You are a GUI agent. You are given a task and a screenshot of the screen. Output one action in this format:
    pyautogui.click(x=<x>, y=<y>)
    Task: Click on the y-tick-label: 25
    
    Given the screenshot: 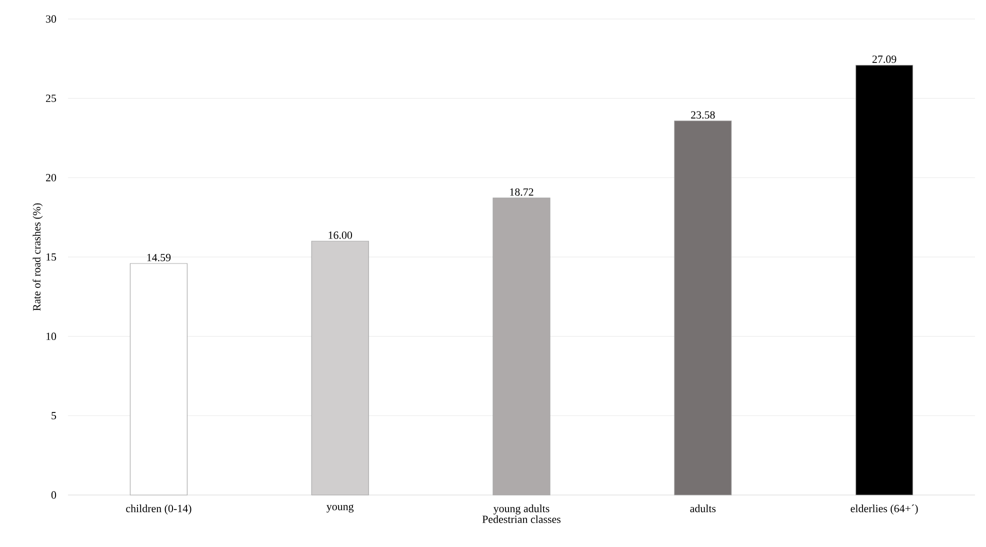 What is the action you would take?
    pyautogui.click(x=51, y=98)
    